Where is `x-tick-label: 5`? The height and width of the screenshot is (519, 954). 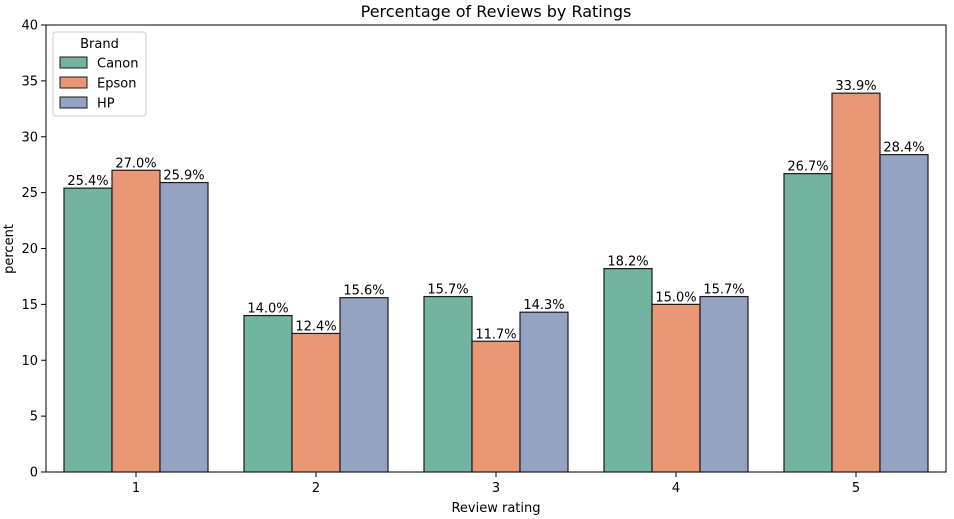
x-tick-label: 5 is located at coordinates (856, 488).